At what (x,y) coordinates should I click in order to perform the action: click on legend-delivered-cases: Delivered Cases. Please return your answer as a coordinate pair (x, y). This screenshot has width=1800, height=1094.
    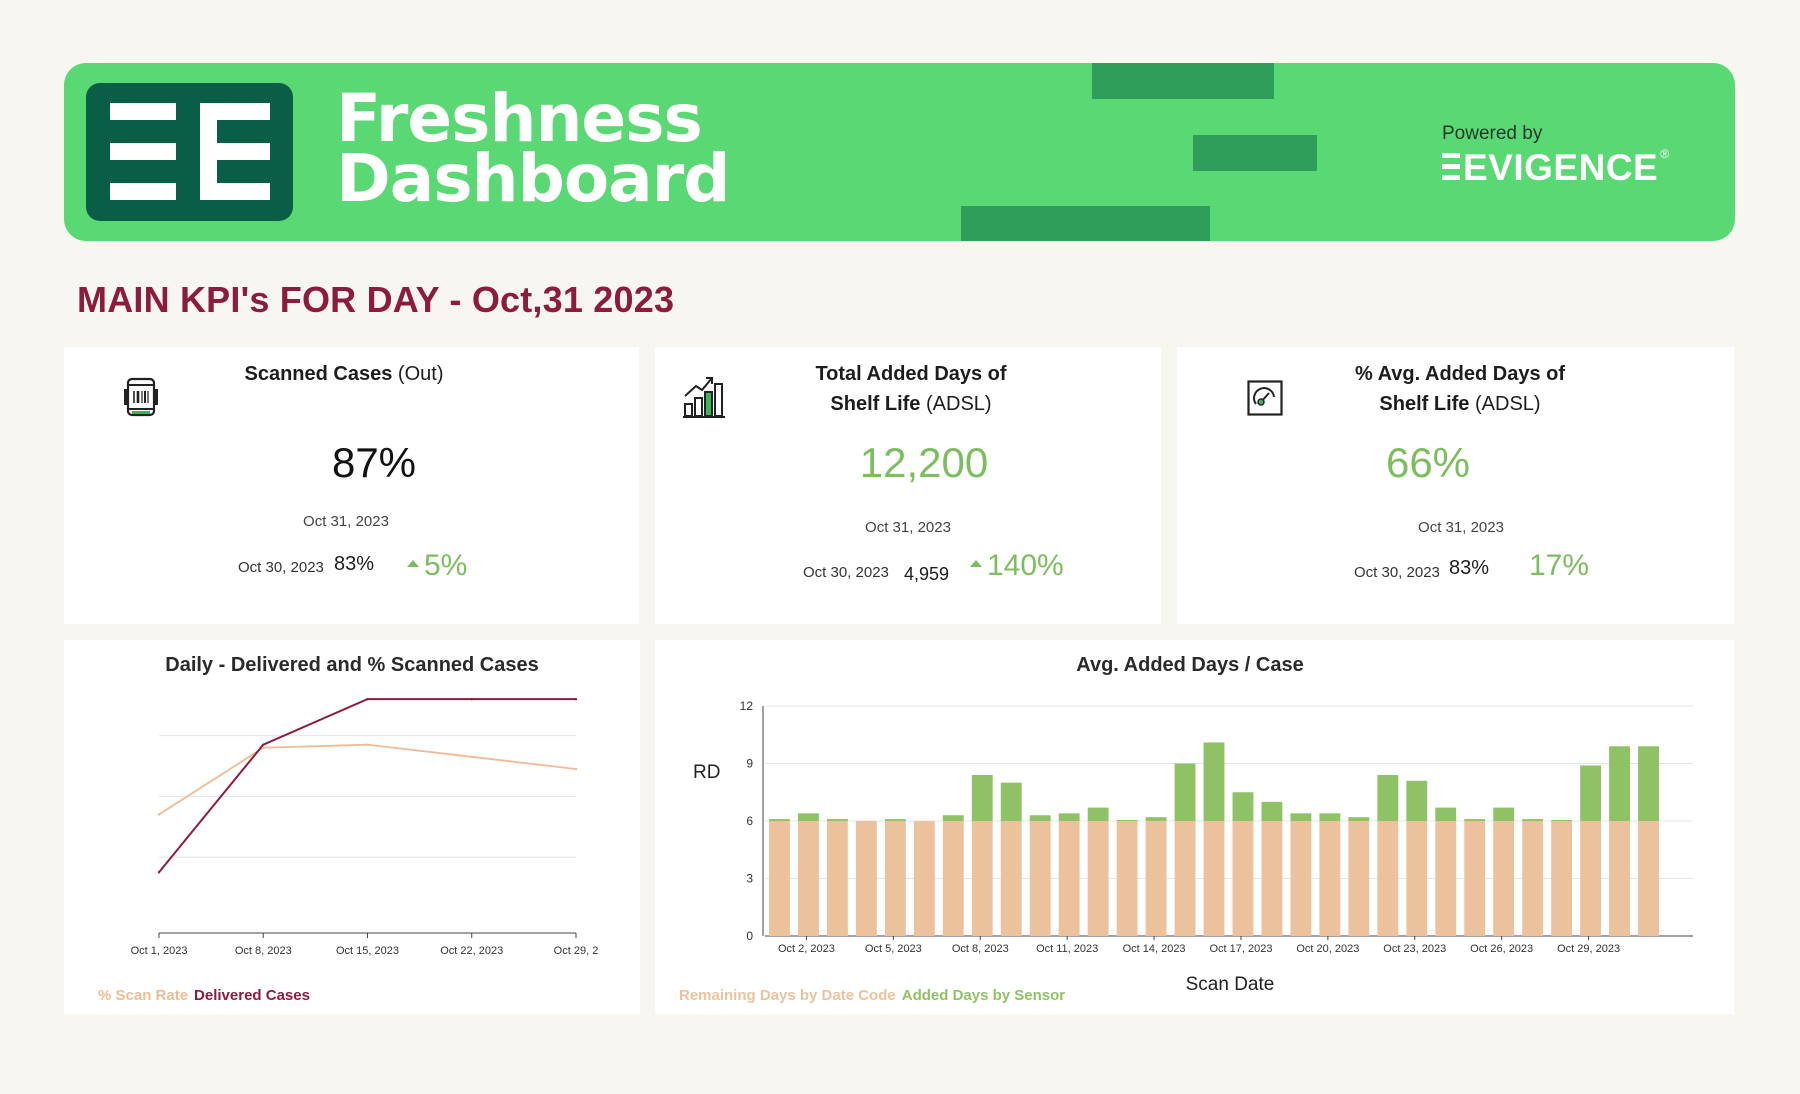
    Looking at the image, I should click on (252, 995).